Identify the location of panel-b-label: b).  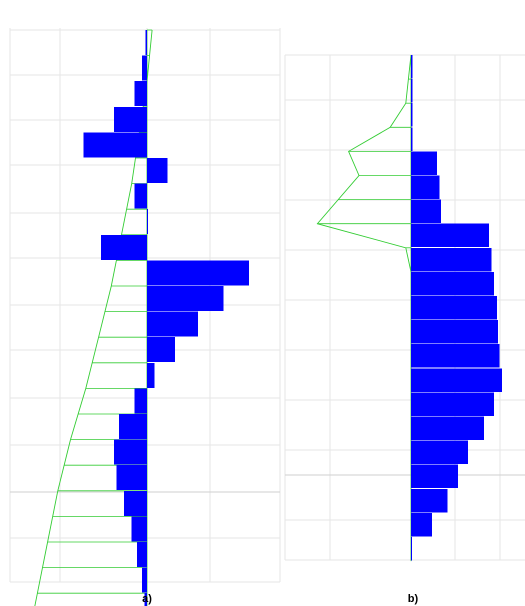
(413, 599).